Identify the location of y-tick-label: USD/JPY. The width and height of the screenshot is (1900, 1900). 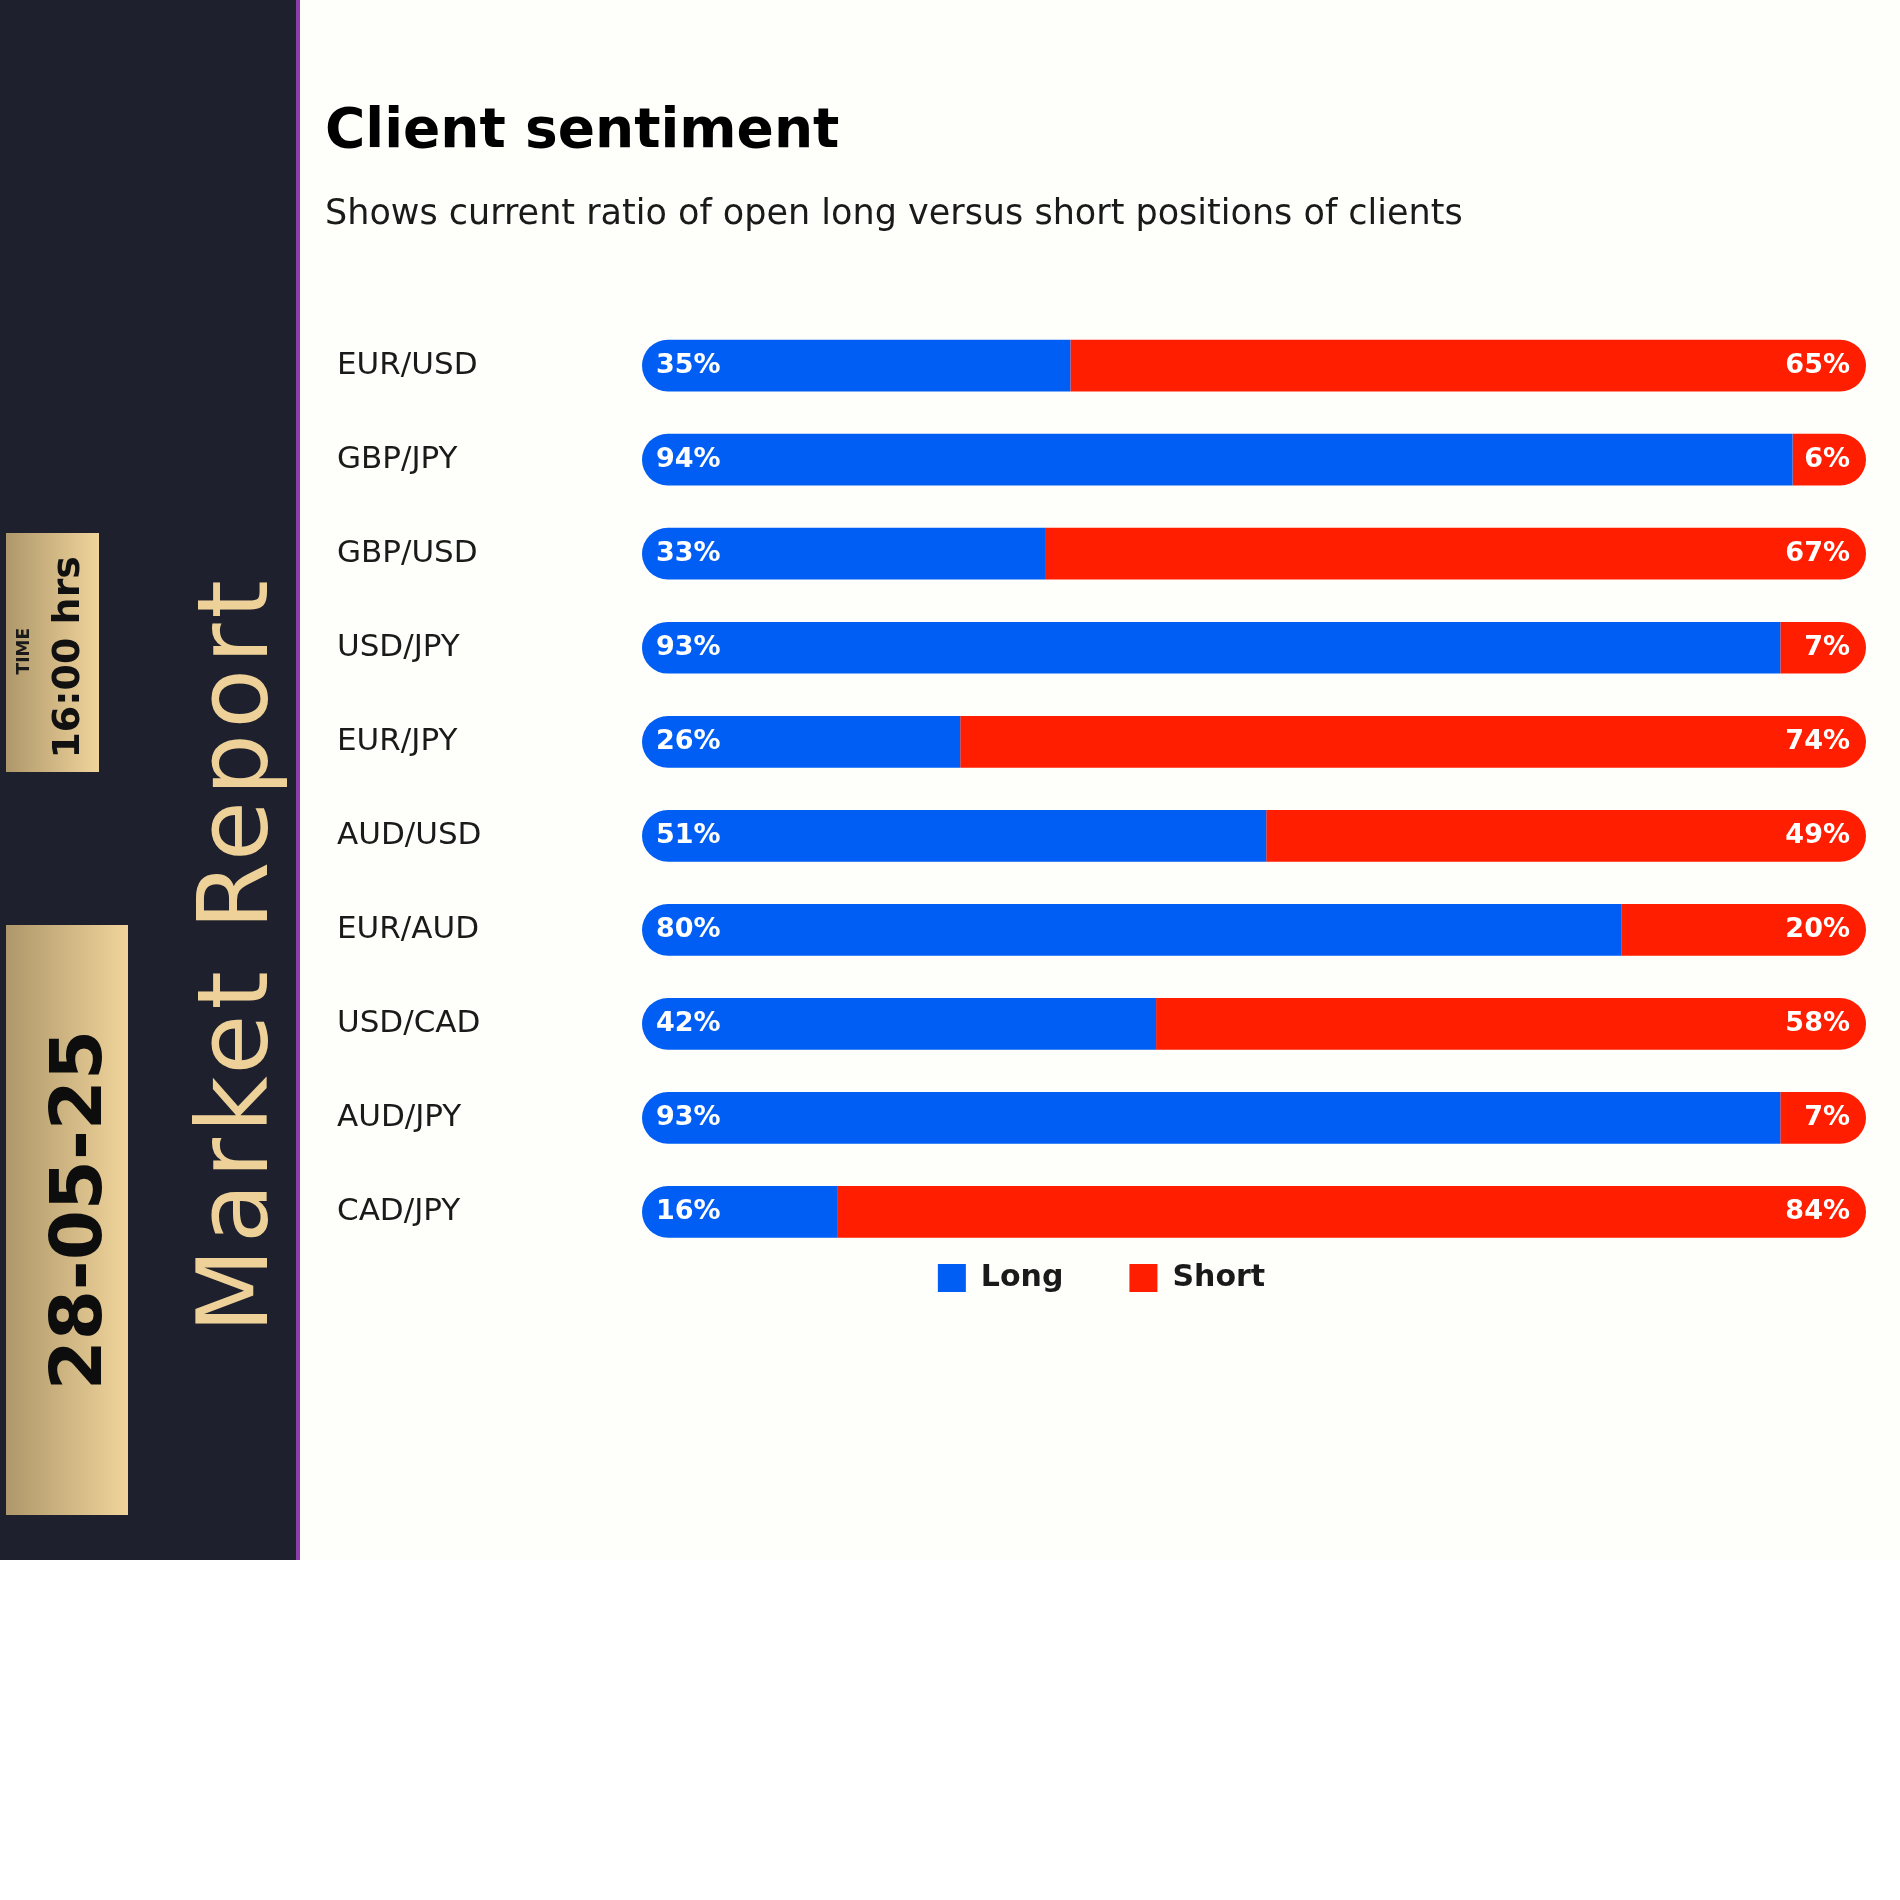
(398, 644).